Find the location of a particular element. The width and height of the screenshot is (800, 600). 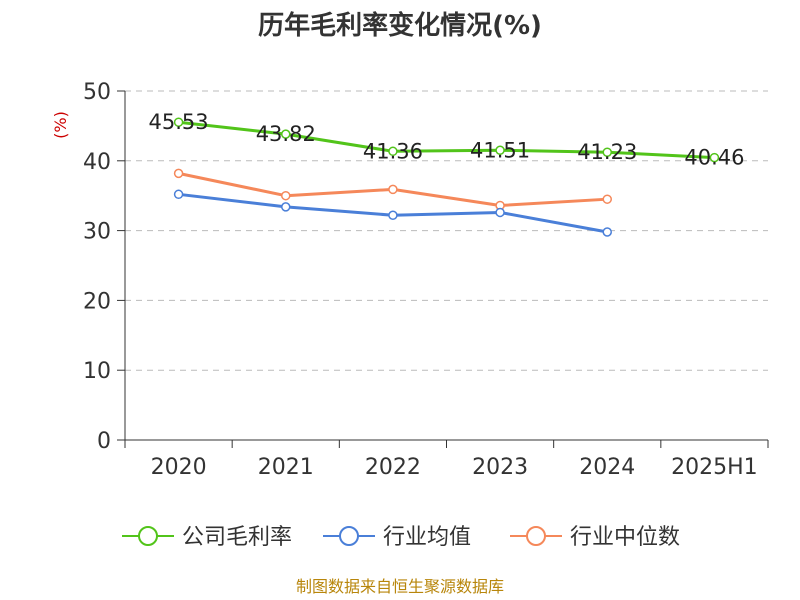

legend: 公司毛利率 行业均值 行业中位数 is located at coordinates (401, 537).